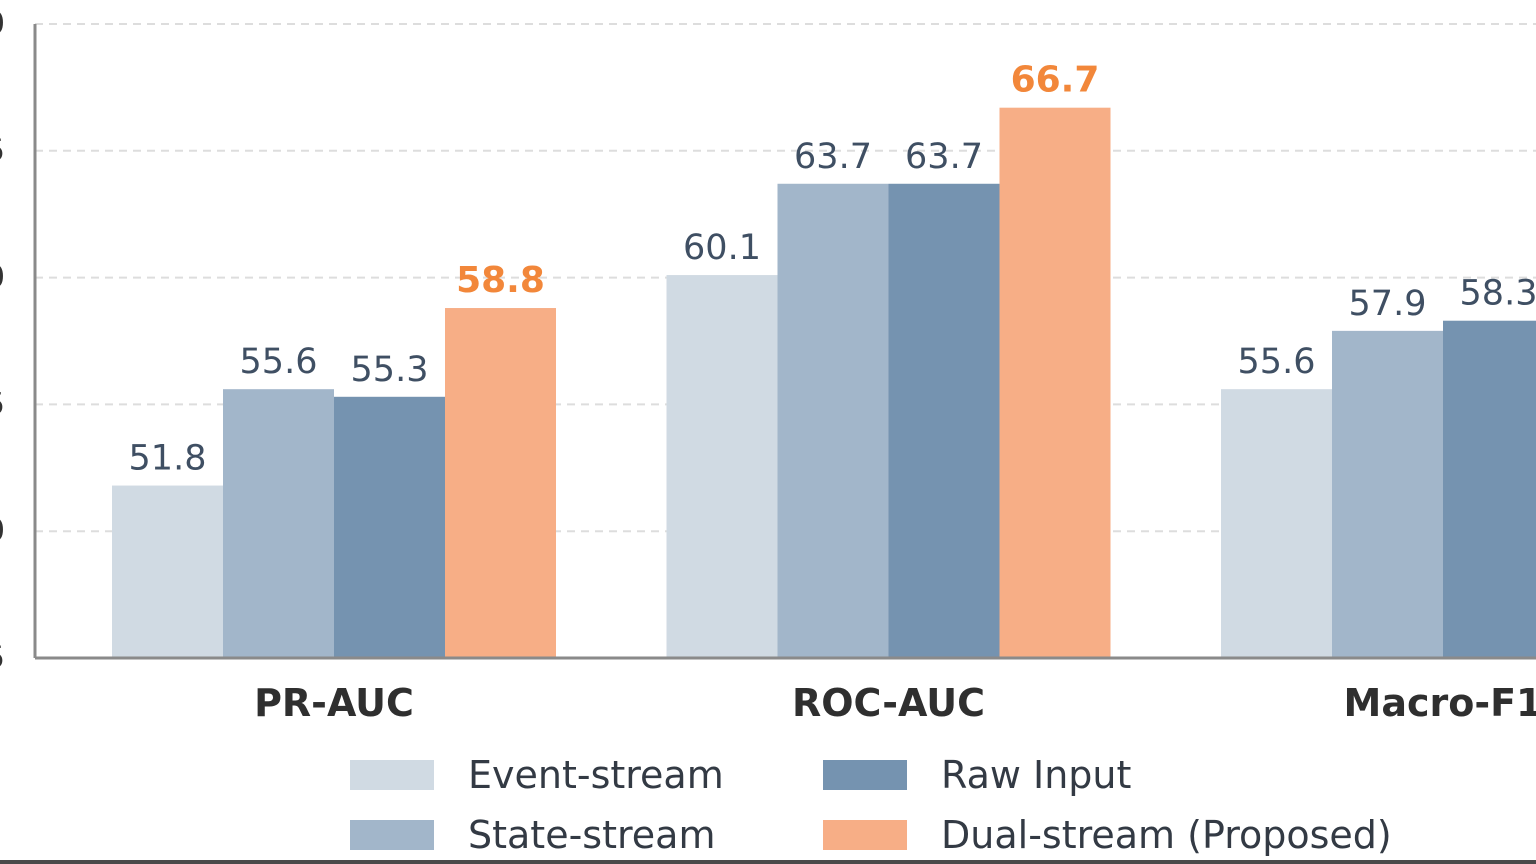  I want to click on value-label-raw-input-pr-auc: 55.3, so click(390, 370).